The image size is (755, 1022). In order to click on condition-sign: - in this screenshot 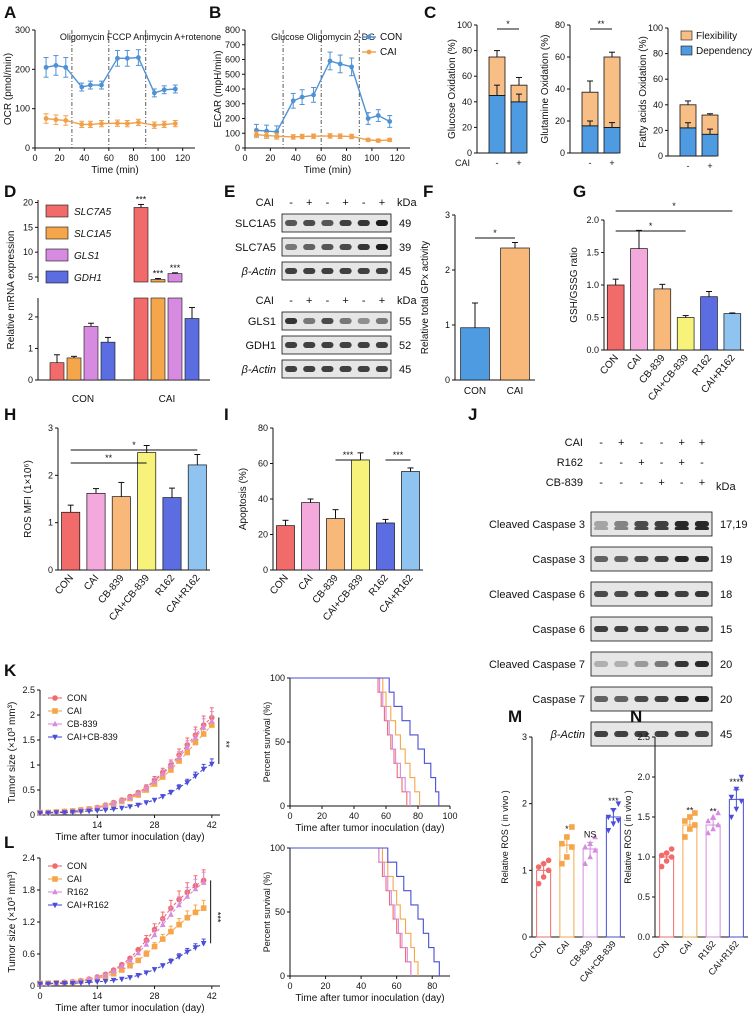, I will do `click(642, 443)`.